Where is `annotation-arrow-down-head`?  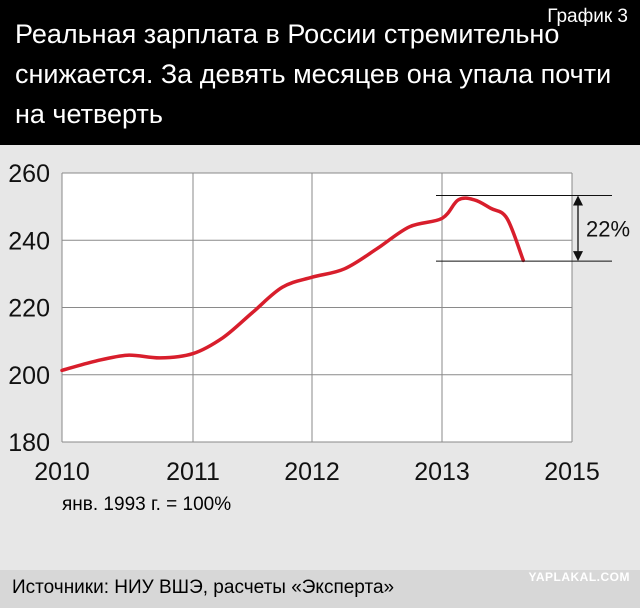
annotation-arrow-down-head is located at coordinates (578, 256).